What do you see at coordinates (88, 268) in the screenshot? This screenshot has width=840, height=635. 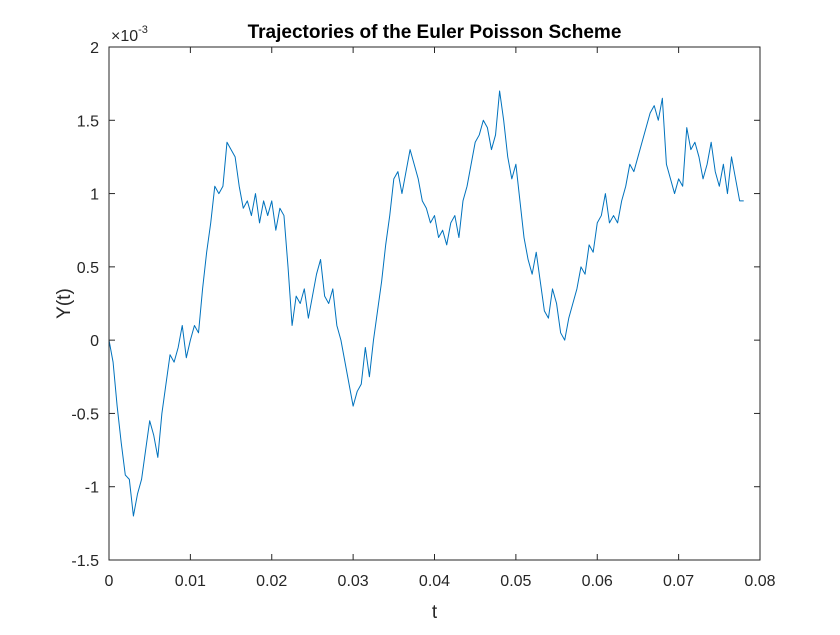 I see `y-tick-label: 0.5` at bounding box center [88, 268].